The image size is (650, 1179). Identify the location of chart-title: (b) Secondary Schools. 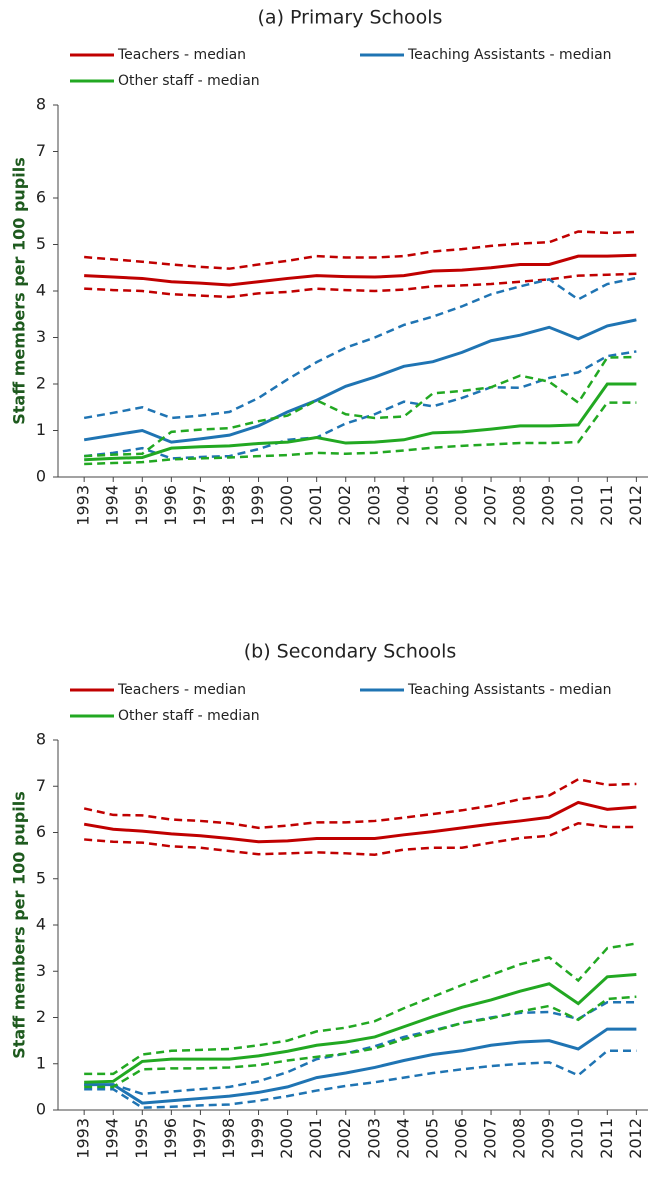
(350, 652).